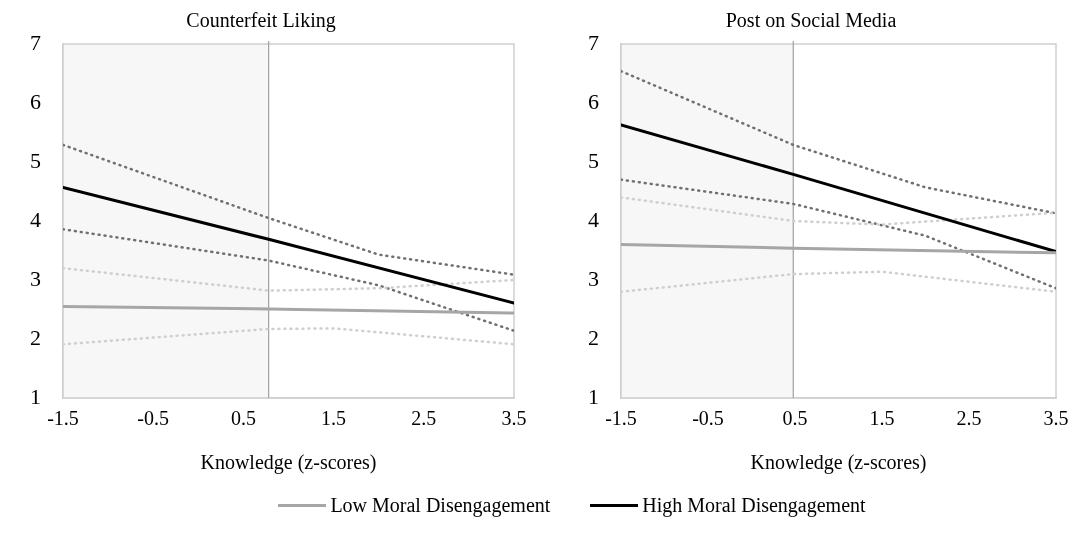 Image resolution: width=1084 pixels, height=545 pixels. Describe the element at coordinates (440, 505) in the screenshot. I see `legend-label: Low Moral Disengagement` at that location.